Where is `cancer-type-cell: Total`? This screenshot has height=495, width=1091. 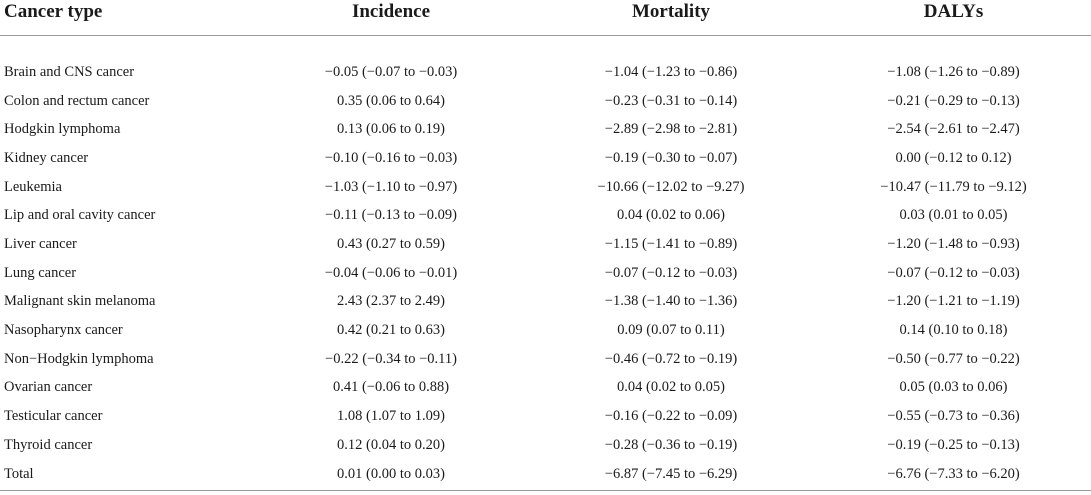
cancer-type-cell: Total is located at coordinates (128, 475).